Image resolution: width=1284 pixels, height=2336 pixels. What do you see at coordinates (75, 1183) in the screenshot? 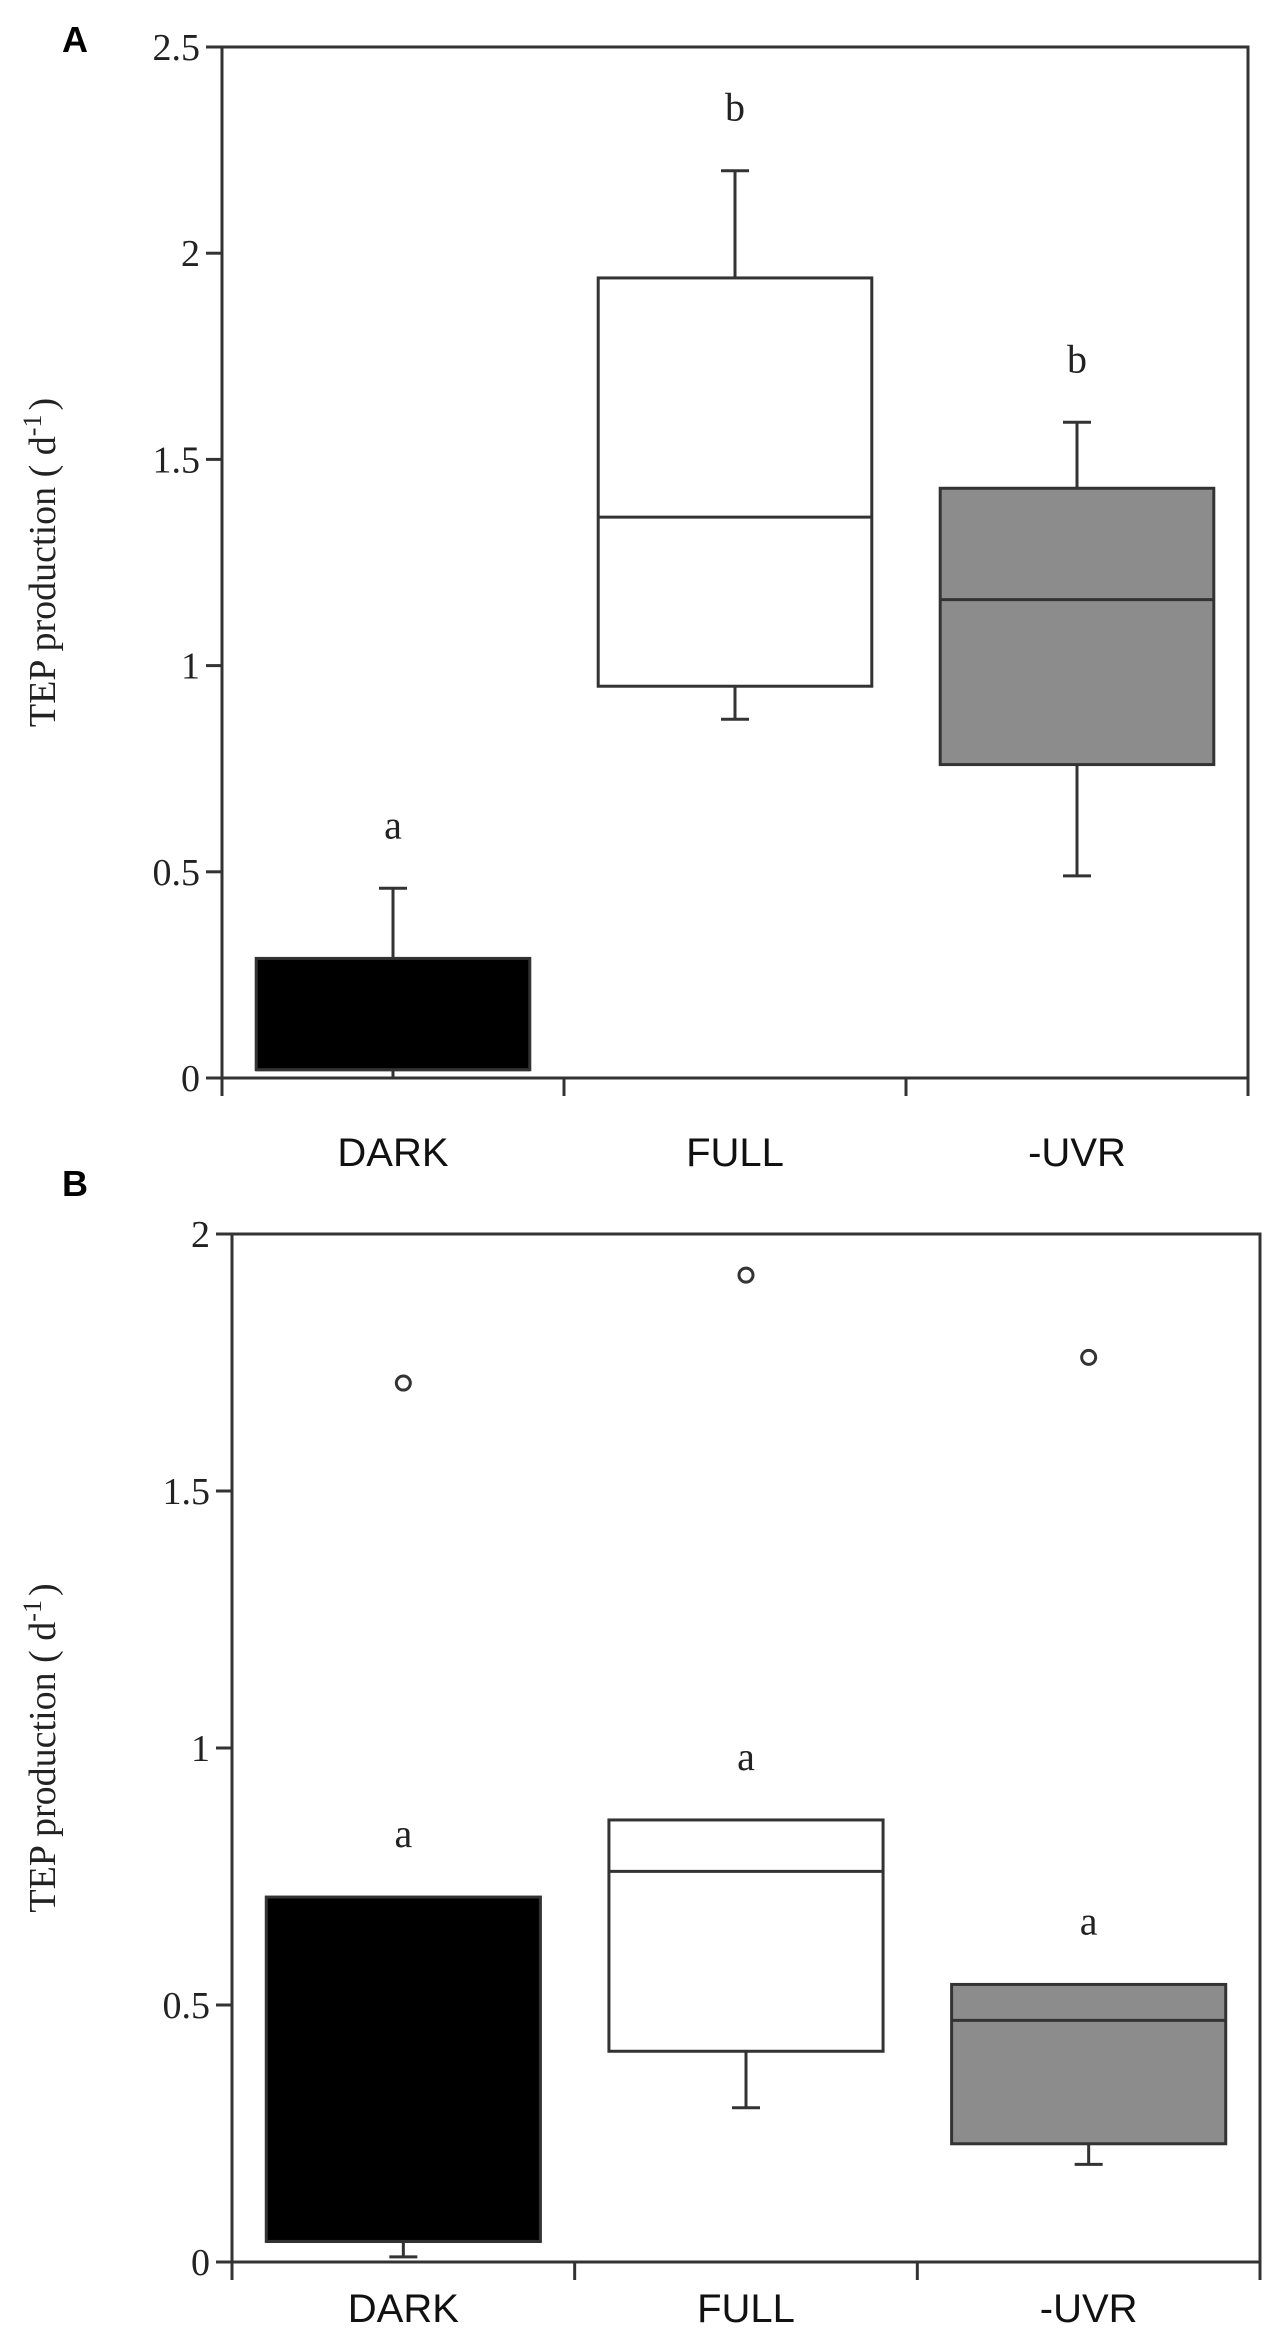
I see `panel-label: B` at bounding box center [75, 1183].